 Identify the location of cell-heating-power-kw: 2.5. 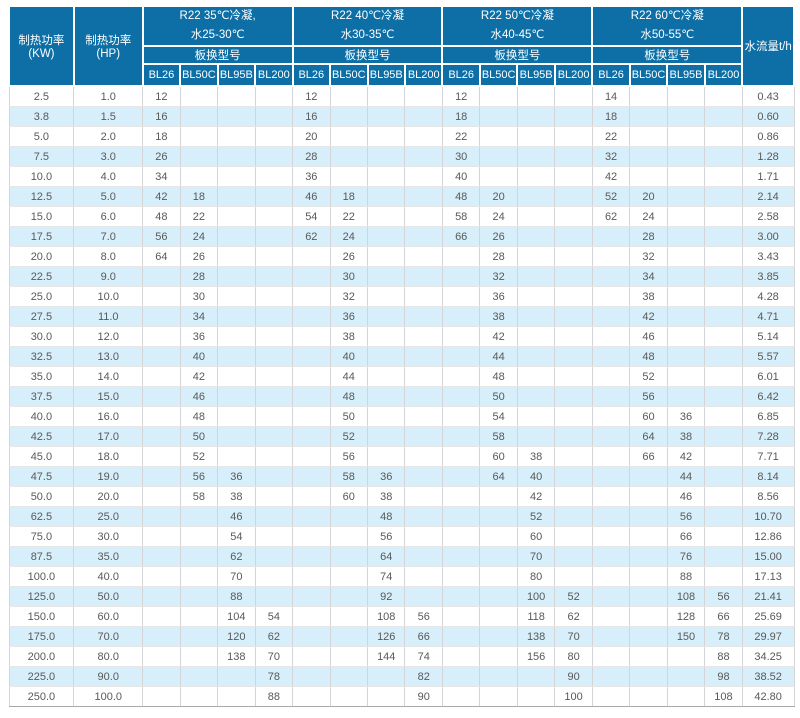
(41, 96).